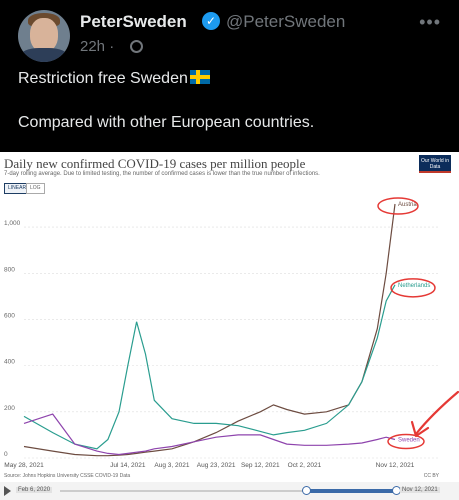  What do you see at coordinates (136, 46) in the screenshot?
I see `globe-icon` at bounding box center [136, 46].